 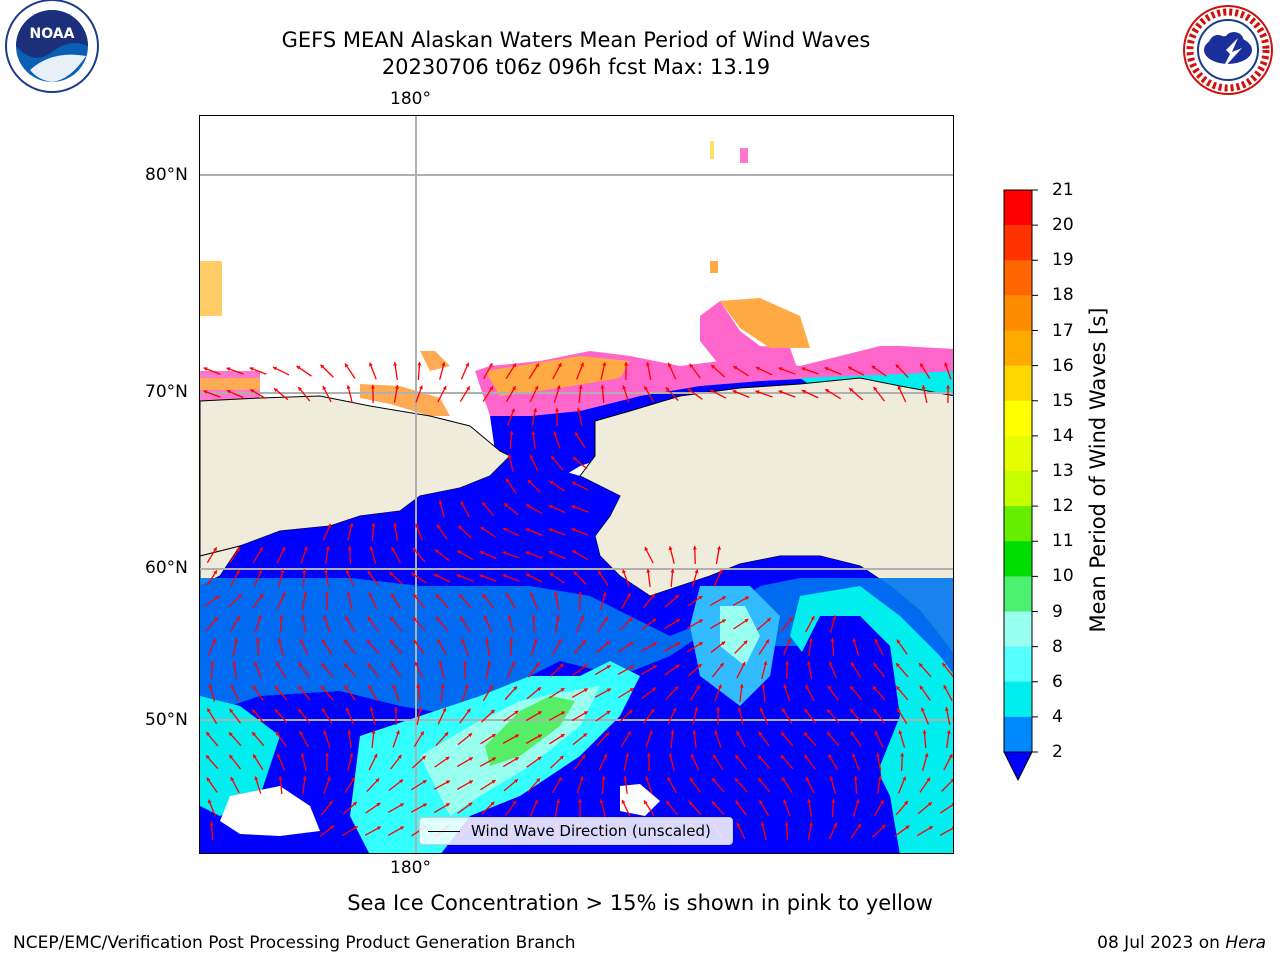 What do you see at coordinates (52, 34) in the screenshot?
I see `noaa-logo-text: NOAA` at bounding box center [52, 34].